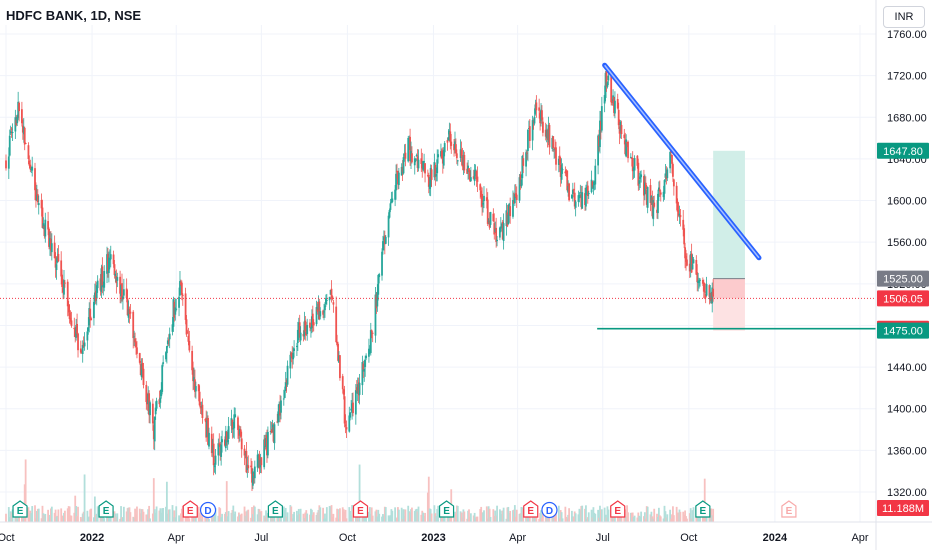 This screenshot has width=932, height=550. What do you see at coordinates (729, 314) in the screenshot?
I see `stop-zone` at bounding box center [729, 314].